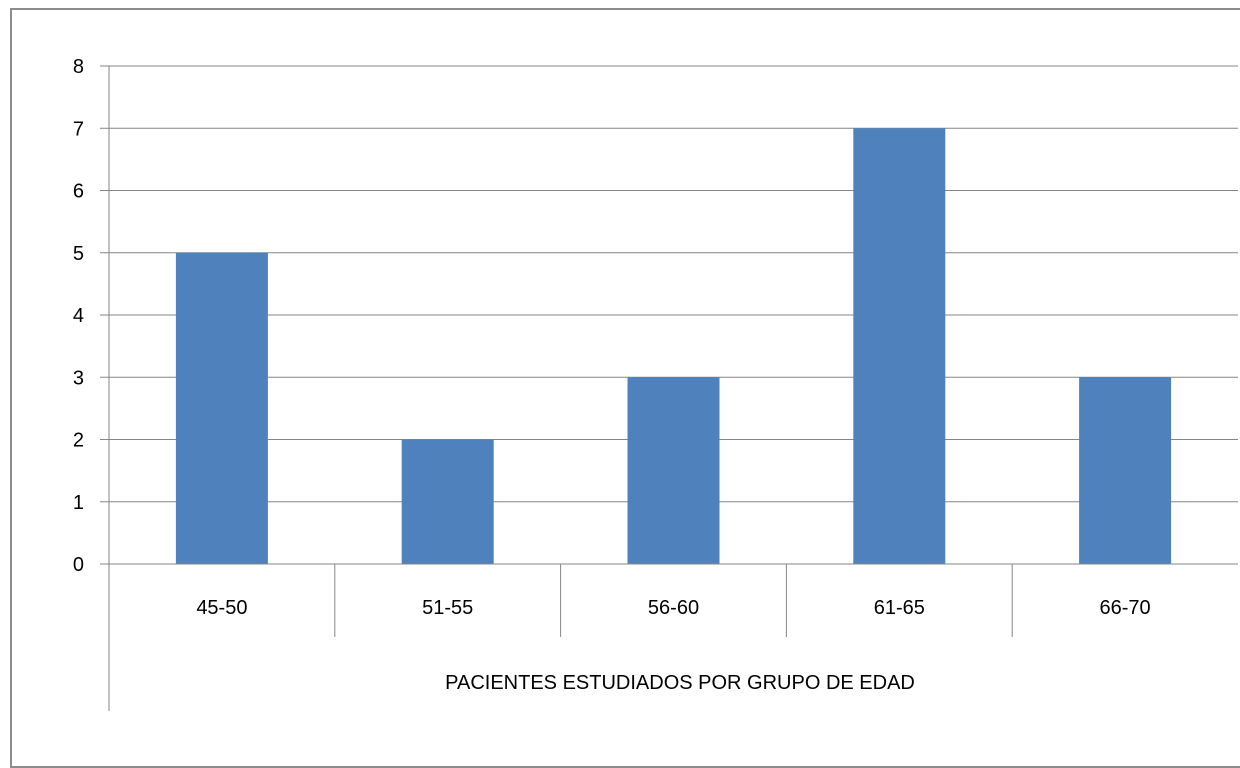  What do you see at coordinates (221, 608) in the screenshot?
I see `x-tick-label: 45-50` at bounding box center [221, 608].